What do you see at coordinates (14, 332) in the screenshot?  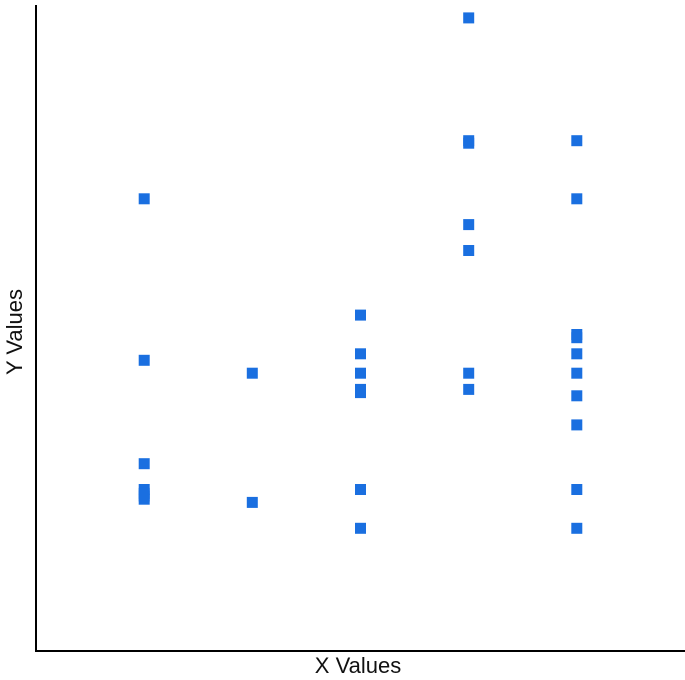 I see `y-axis-label: Y Values` at bounding box center [14, 332].